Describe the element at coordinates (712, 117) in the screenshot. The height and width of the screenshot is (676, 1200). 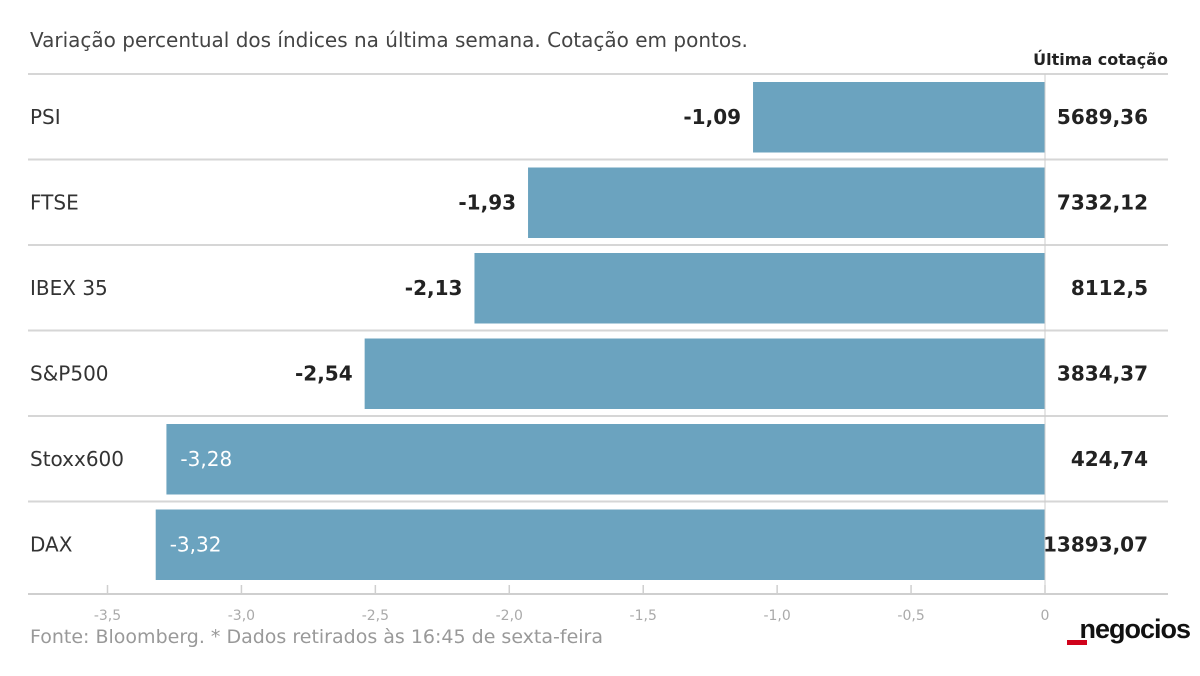
I see `value-label: -1,09` at that location.